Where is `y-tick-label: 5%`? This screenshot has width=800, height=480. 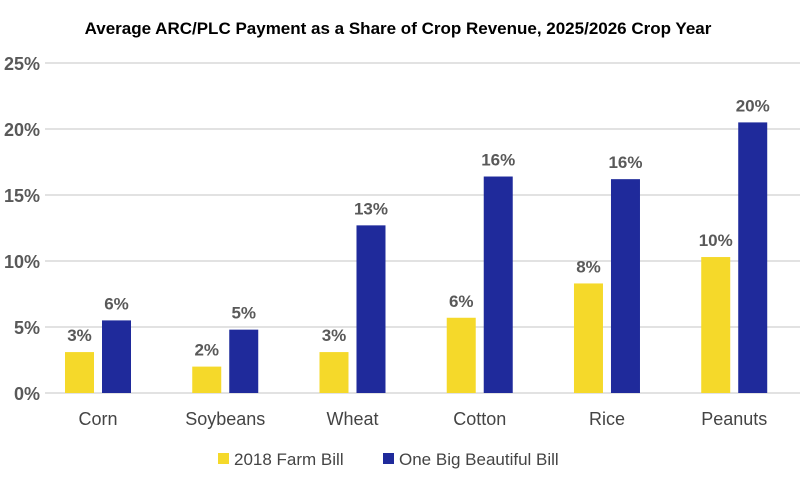
y-tick-label: 5% is located at coordinates (27, 328).